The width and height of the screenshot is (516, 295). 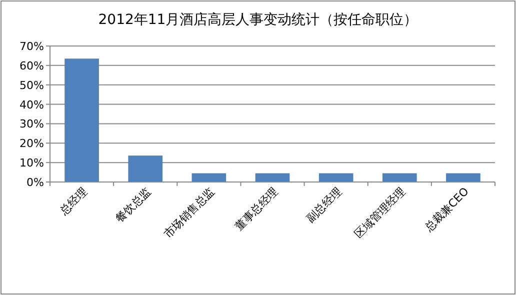 I want to click on y-tick-label: 10%, so click(x=32, y=163).